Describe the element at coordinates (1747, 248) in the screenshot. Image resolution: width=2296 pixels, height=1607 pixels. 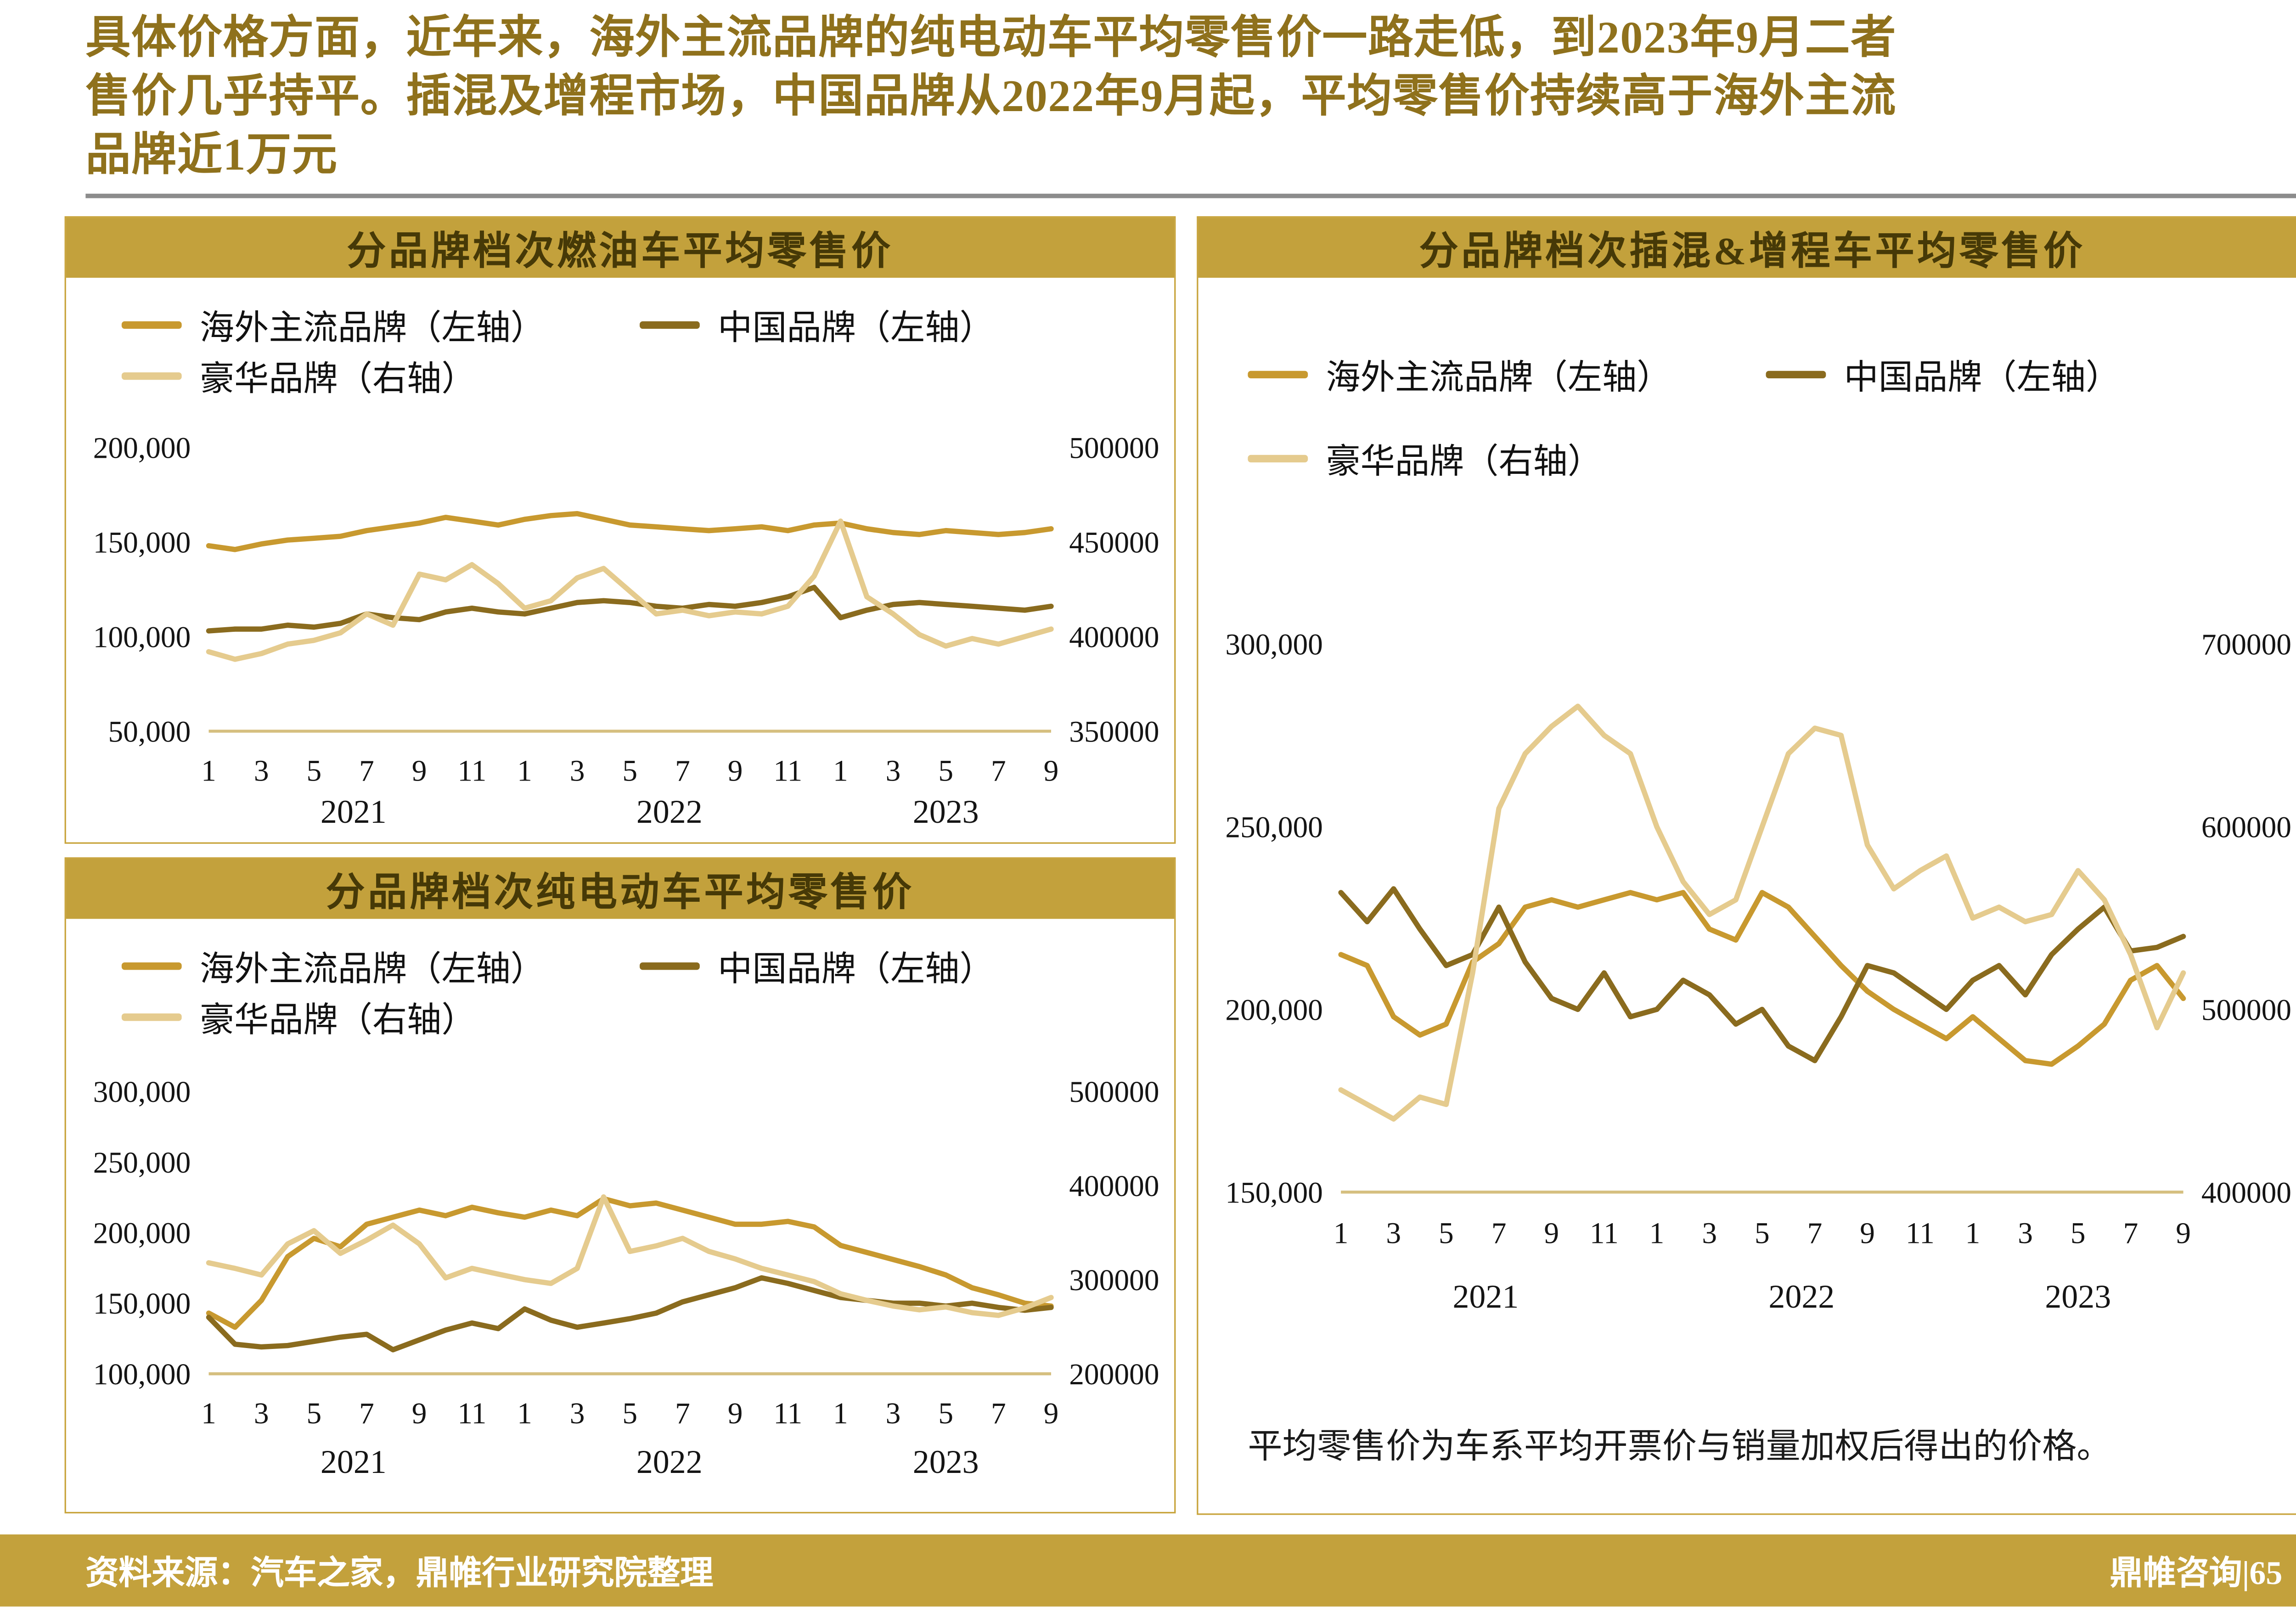
I see `phev-chart-title: 分品牌档次插混&增程车平均零售价` at that location.